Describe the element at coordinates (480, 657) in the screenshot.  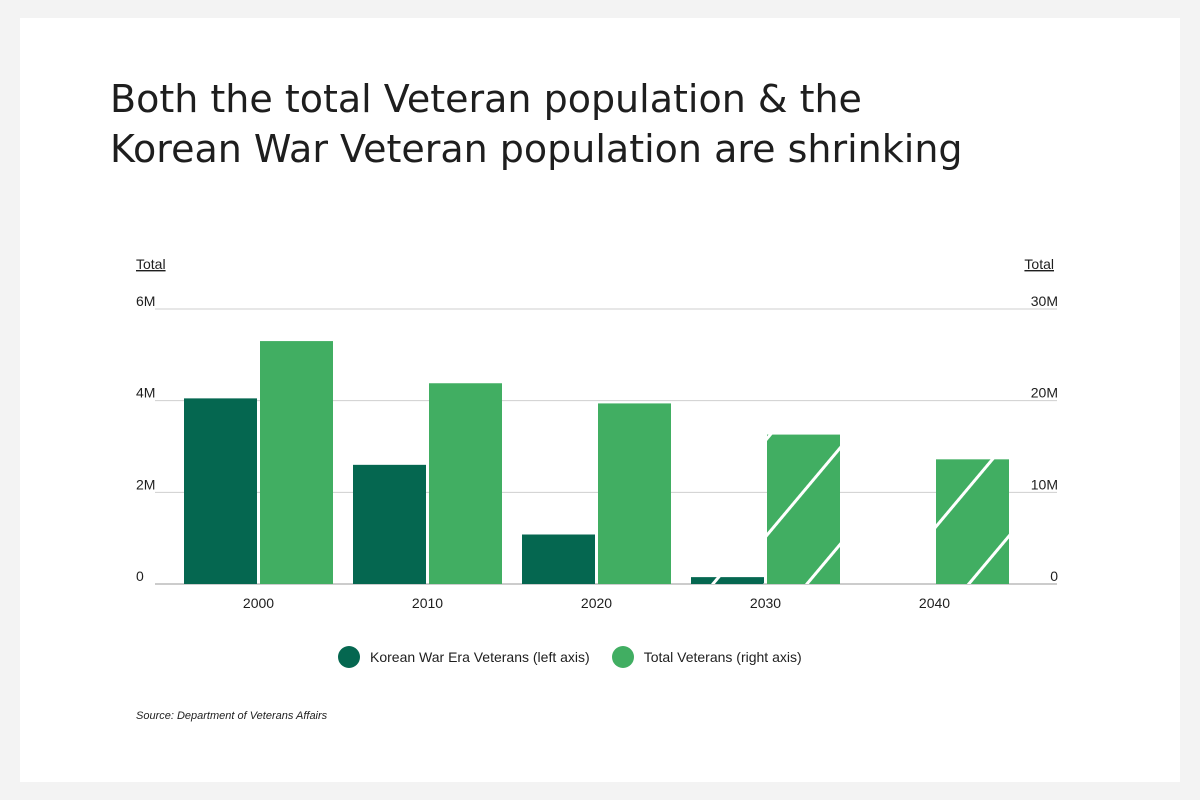
I see `legend-label-korean: Korean War Era Veterans (left axis)` at that location.